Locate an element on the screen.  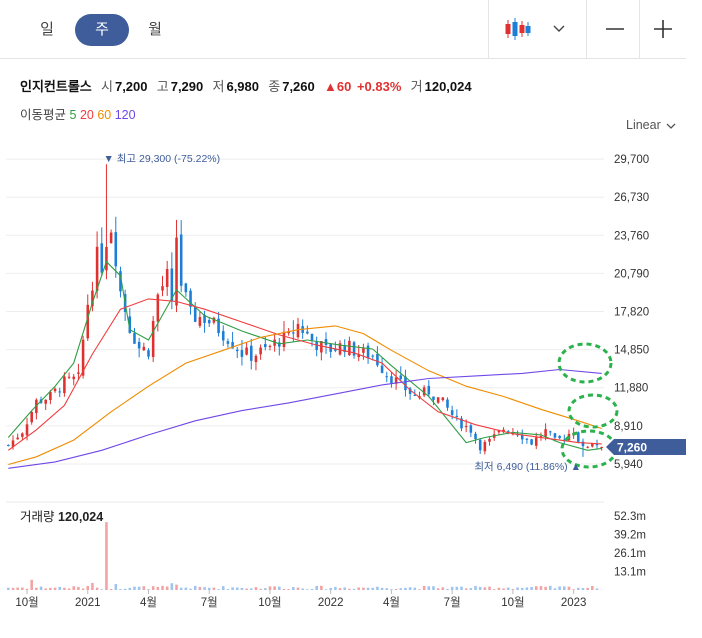
scale-dropdown: Linear is located at coordinates (652, 125).